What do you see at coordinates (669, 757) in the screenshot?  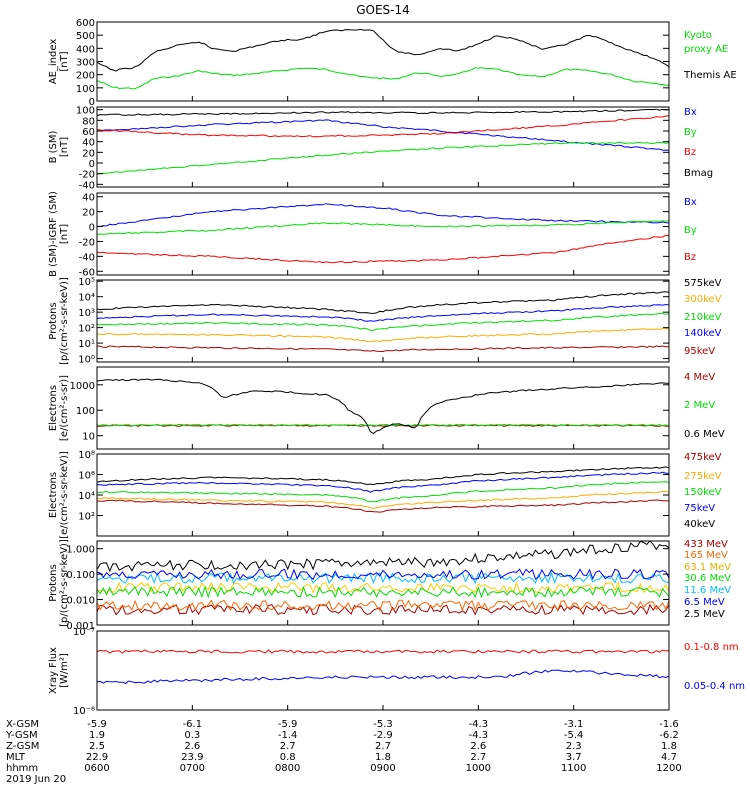 I see `orbit-value: 4.7` at bounding box center [669, 757].